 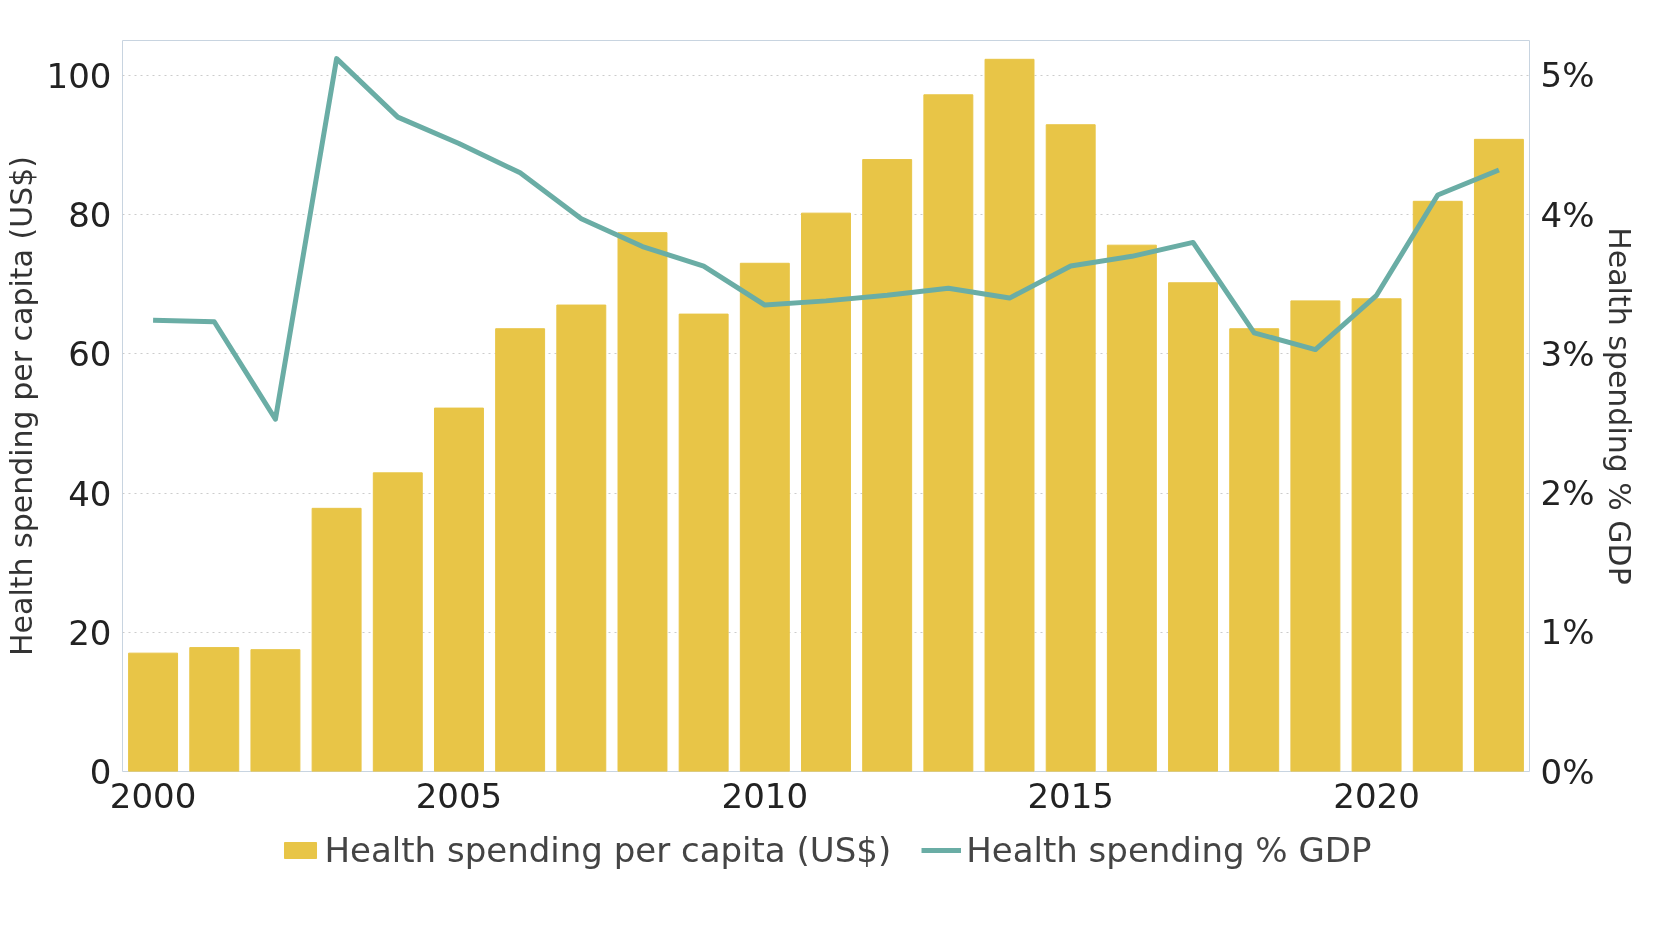 What do you see at coordinates (21, 406) in the screenshot?
I see `y-axis-title: Health spending per capita (US$)` at bounding box center [21, 406].